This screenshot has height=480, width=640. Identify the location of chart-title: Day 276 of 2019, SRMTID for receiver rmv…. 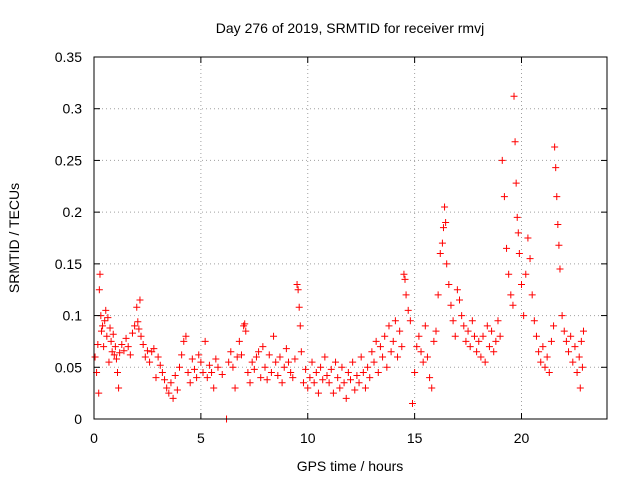
(350, 28).